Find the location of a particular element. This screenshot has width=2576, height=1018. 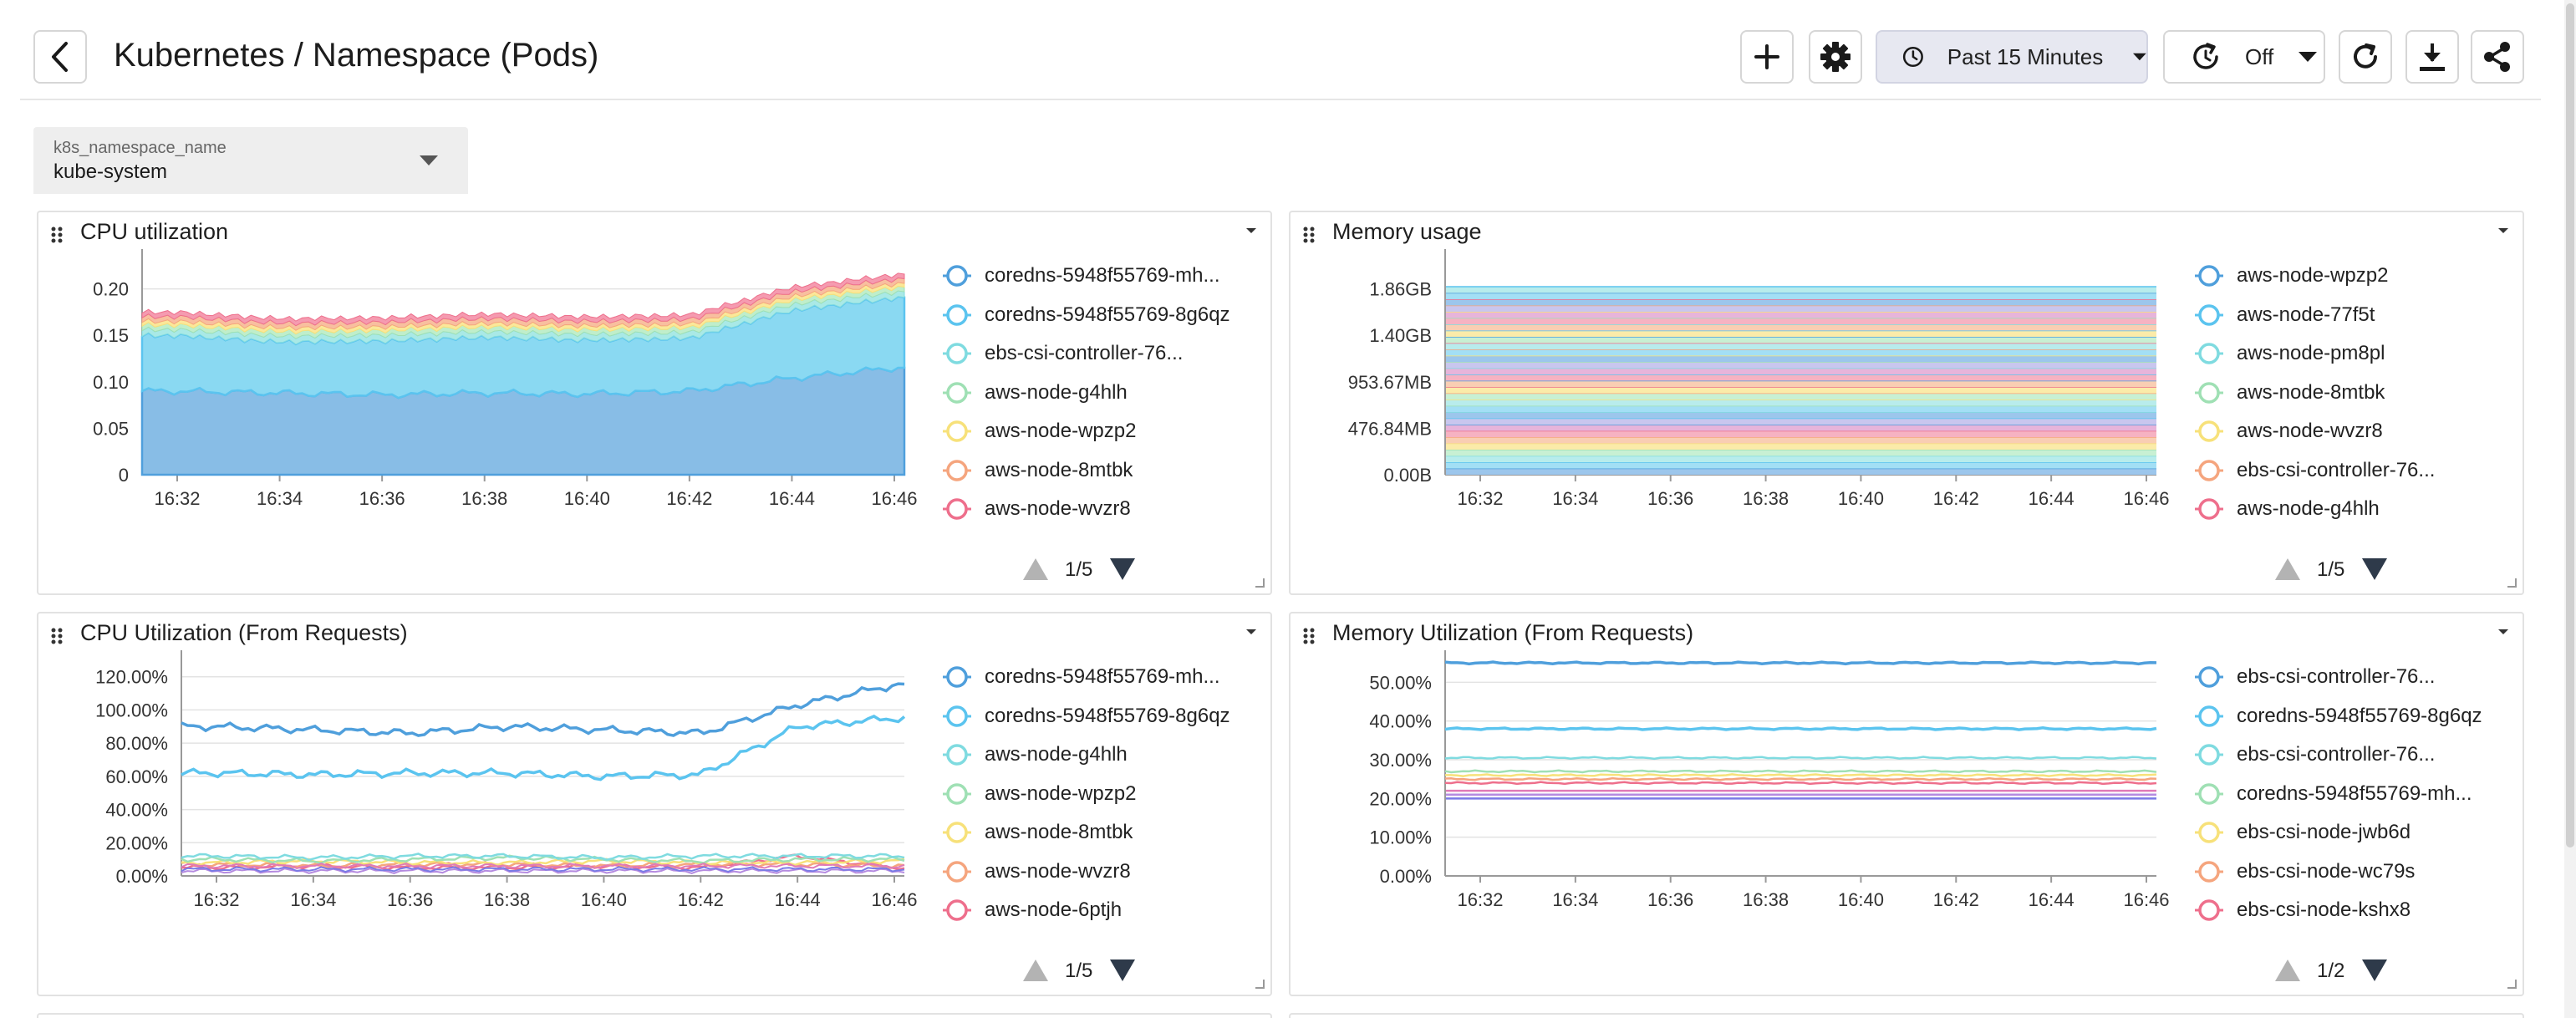

refresh-button is located at coordinates (2365, 57).